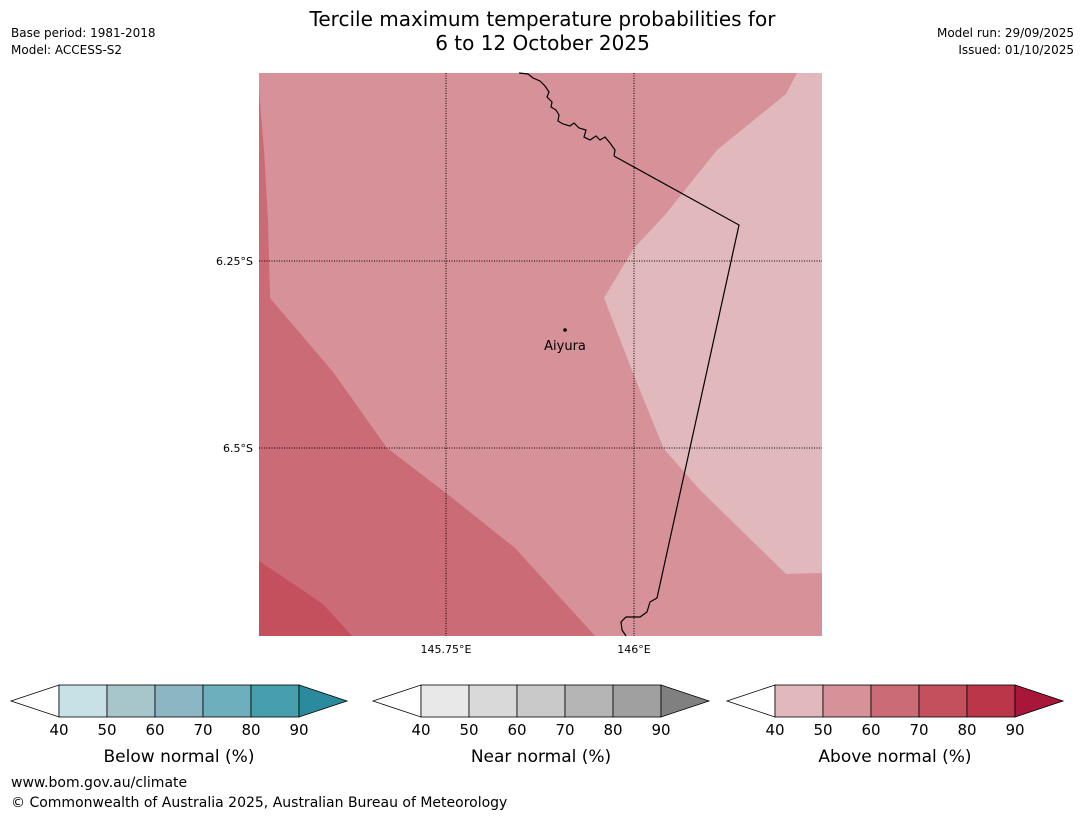 This screenshot has height=816, width=1085. I want to click on run-info: Model run: 29/09/2025 Issued: 01/10/2025, so click(1005, 42).